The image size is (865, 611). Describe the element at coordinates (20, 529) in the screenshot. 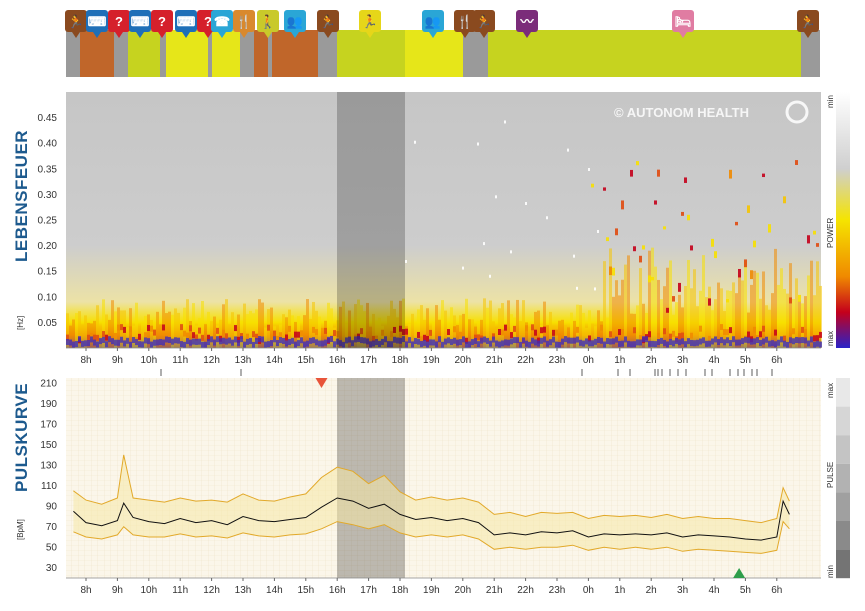

I see `pulskurve-unit: [BpM]` at that location.